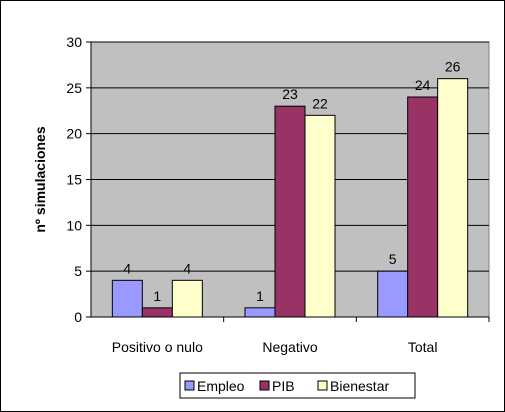  What do you see at coordinates (289, 347) in the screenshot?
I see `x-tick-label: Negativo` at bounding box center [289, 347].